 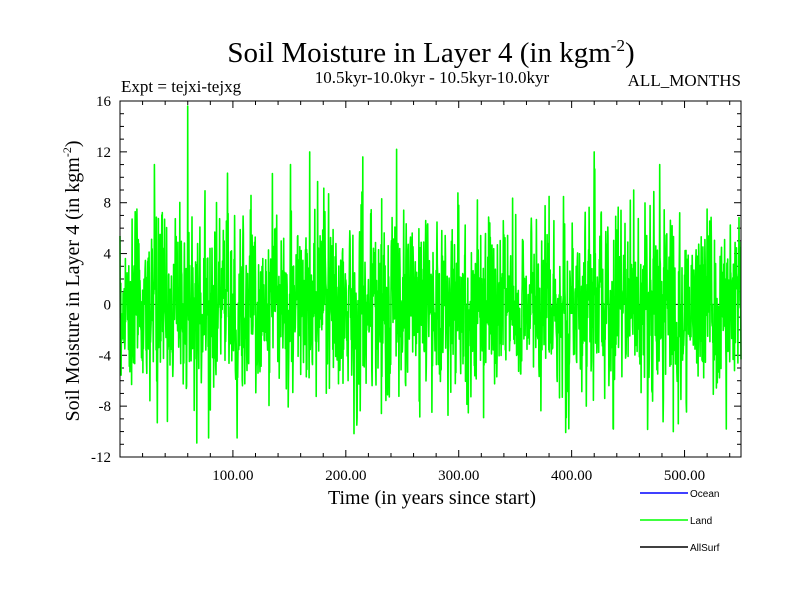 What do you see at coordinates (705, 548) in the screenshot?
I see `legend-label-allsurf: AllSurf` at bounding box center [705, 548].